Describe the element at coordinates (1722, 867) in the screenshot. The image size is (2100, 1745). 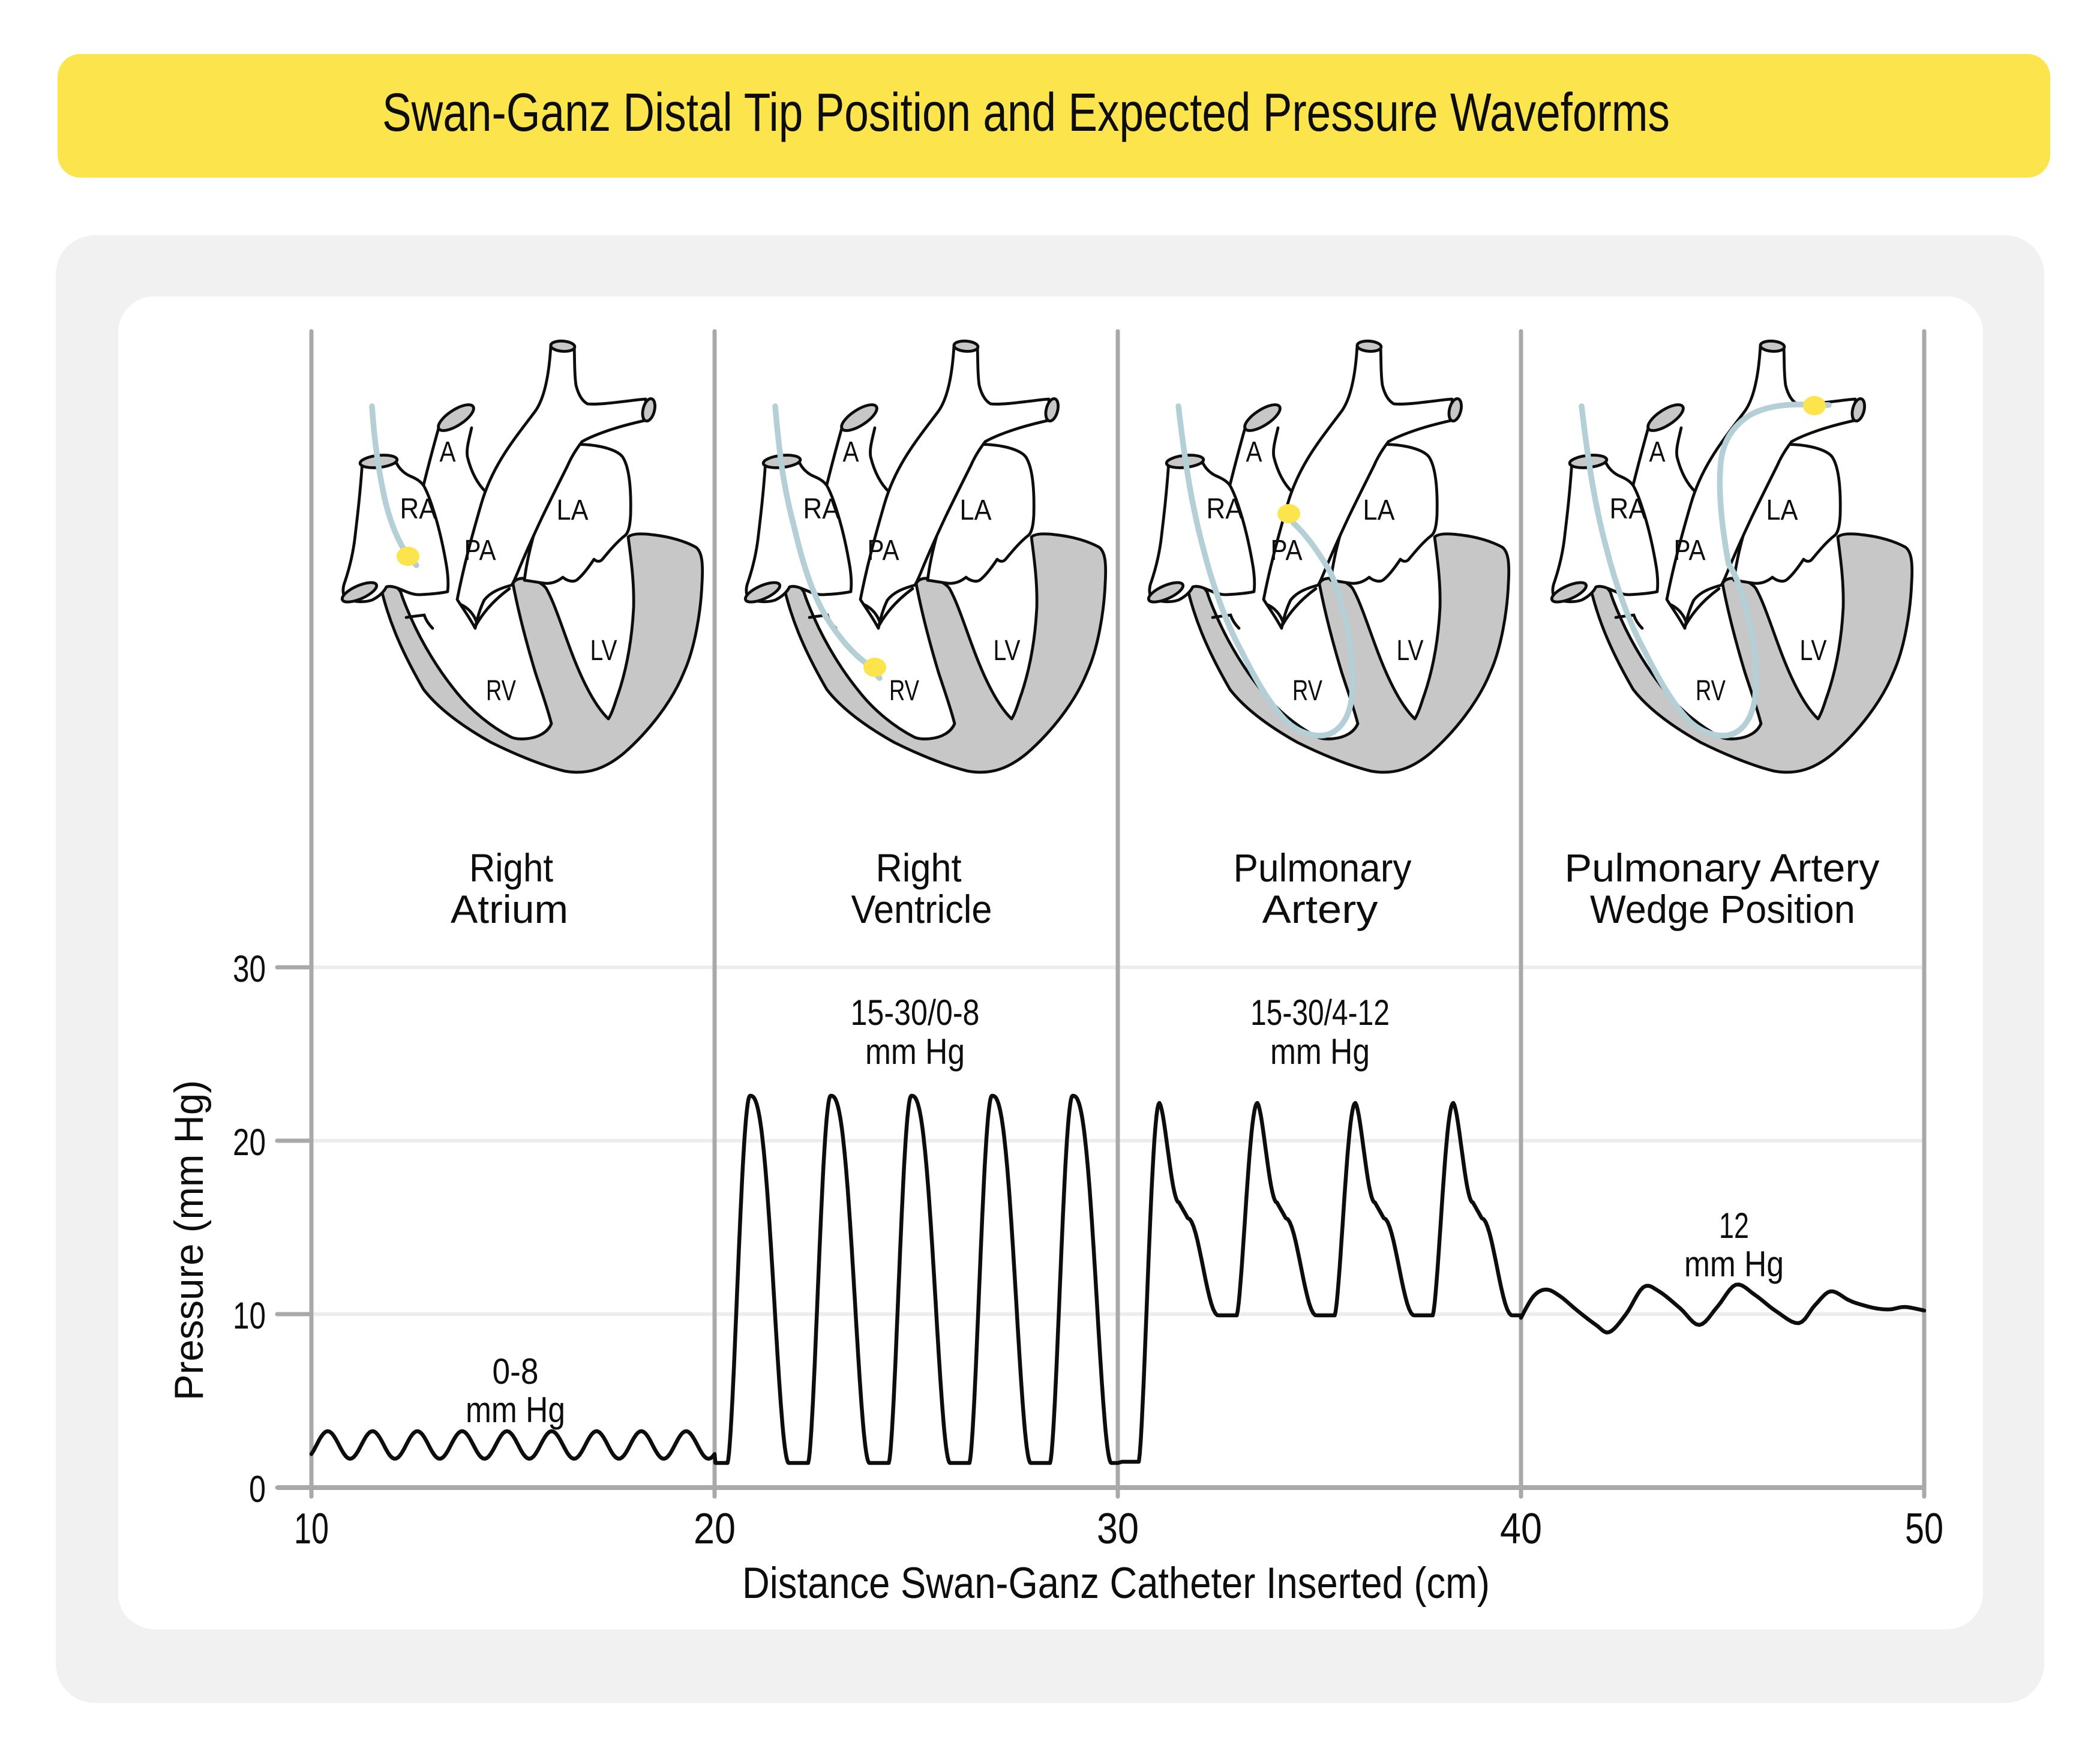
I see `svg-text: Pulmonary Artery` at that location.